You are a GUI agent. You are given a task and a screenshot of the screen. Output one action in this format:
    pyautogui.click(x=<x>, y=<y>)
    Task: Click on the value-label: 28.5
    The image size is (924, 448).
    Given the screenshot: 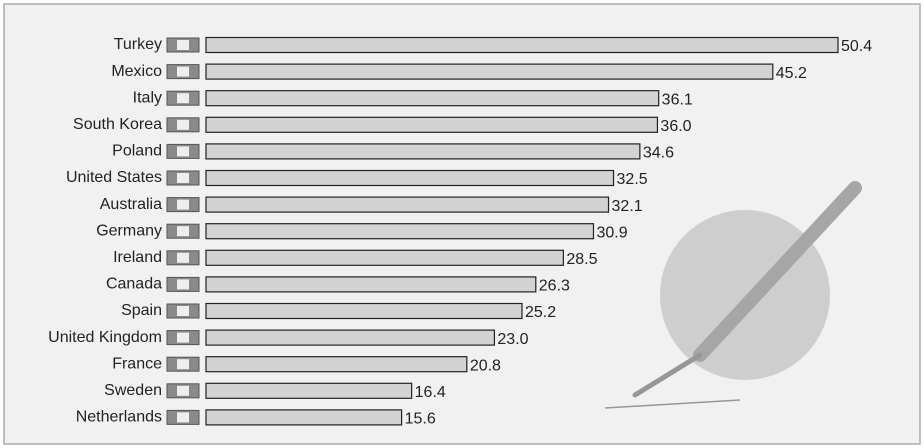 What is the action you would take?
    pyautogui.click(x=581, y=259)
    